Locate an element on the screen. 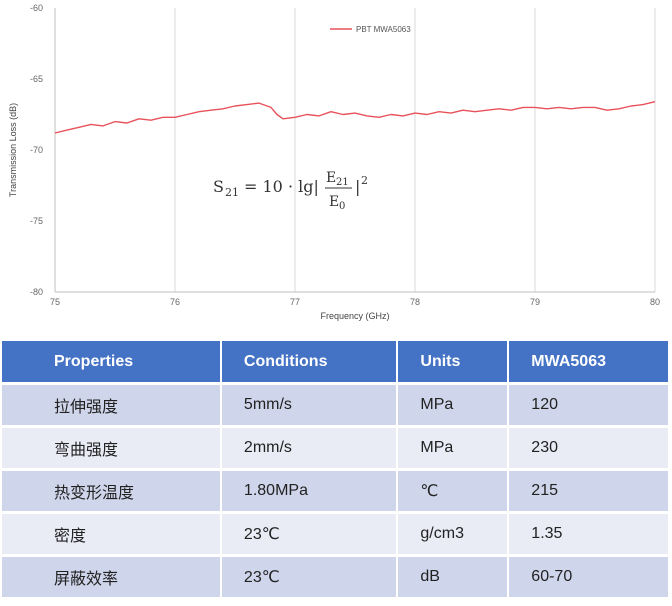 This screenshot has height=606, width=672. cell-condition: 1.80MPa is located at coordinates (310, 491).